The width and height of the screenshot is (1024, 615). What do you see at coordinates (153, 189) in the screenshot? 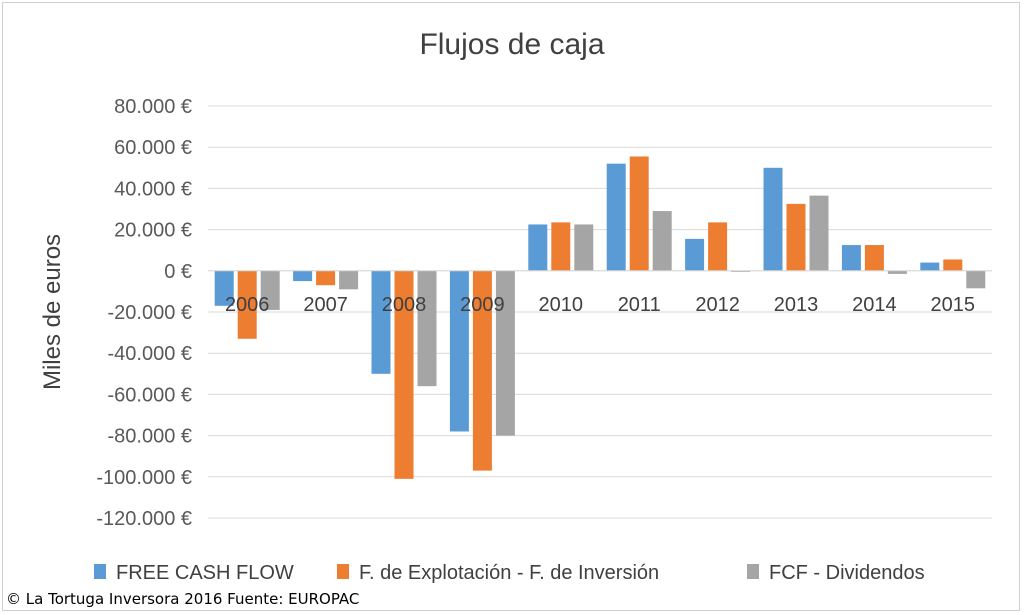
I see `y-tick-label: 40.000 €` at bounding box center [153, 189].